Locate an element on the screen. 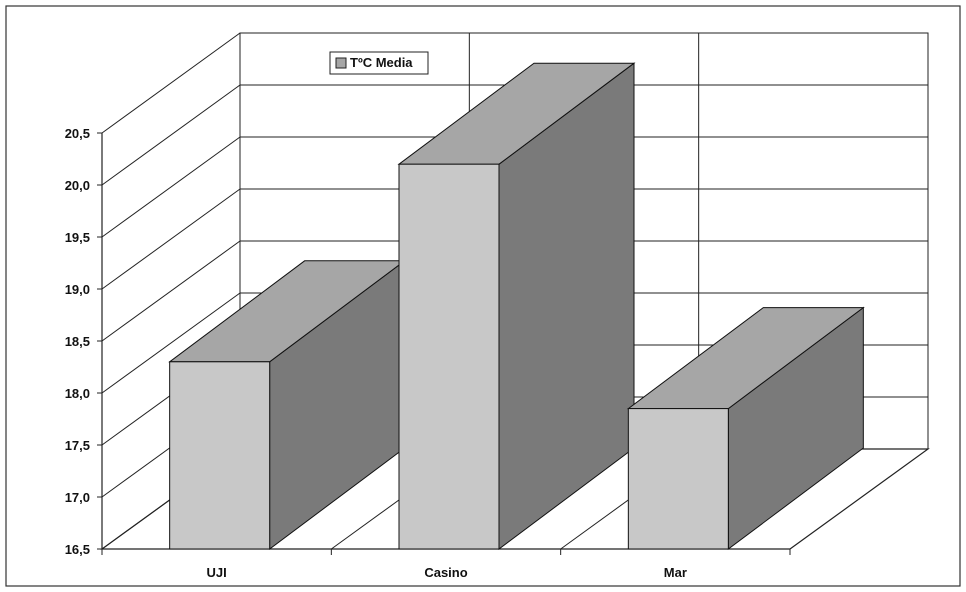 The image size is (966, 592). y-axis-ticks: 20,5 20,0 19,5 19,0 18,5 18,0 17,5 17,0 16,5 is located at coordinates (77, 341).